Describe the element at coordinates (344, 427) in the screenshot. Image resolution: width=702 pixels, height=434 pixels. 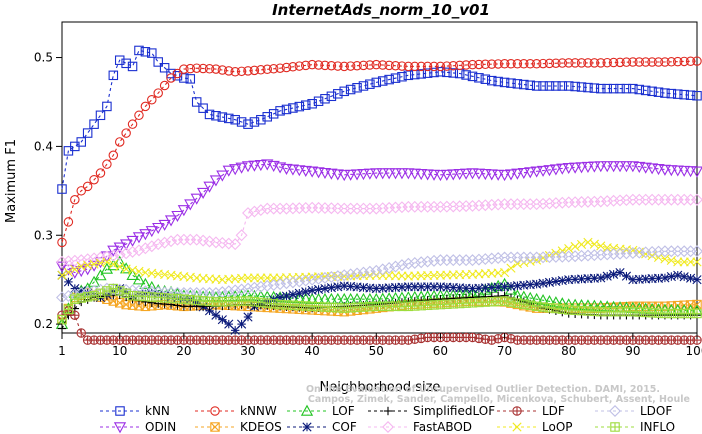
I see `legend-label: COF` at that location.